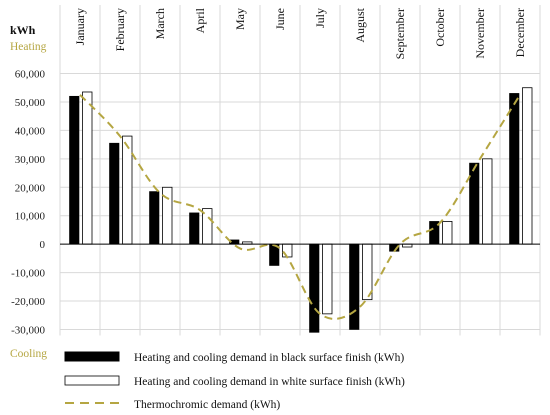  I want to click on bar-black-july, so click(314, 288).